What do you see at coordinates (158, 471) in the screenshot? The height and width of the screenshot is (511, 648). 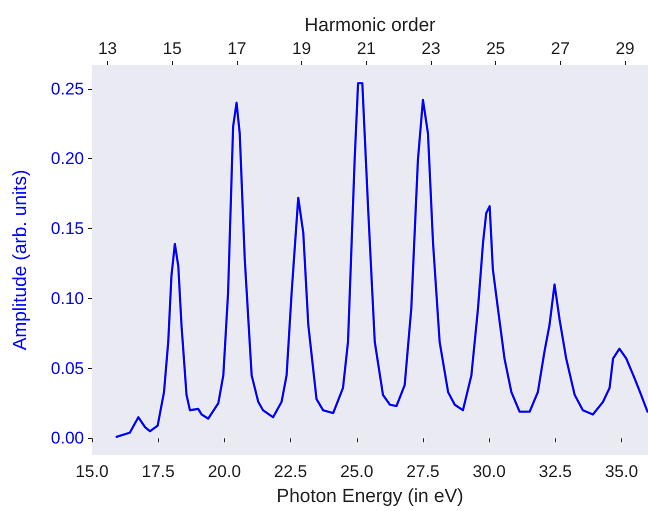 I see `x-tick-label: 17.5` at bounding box center [158, 471].